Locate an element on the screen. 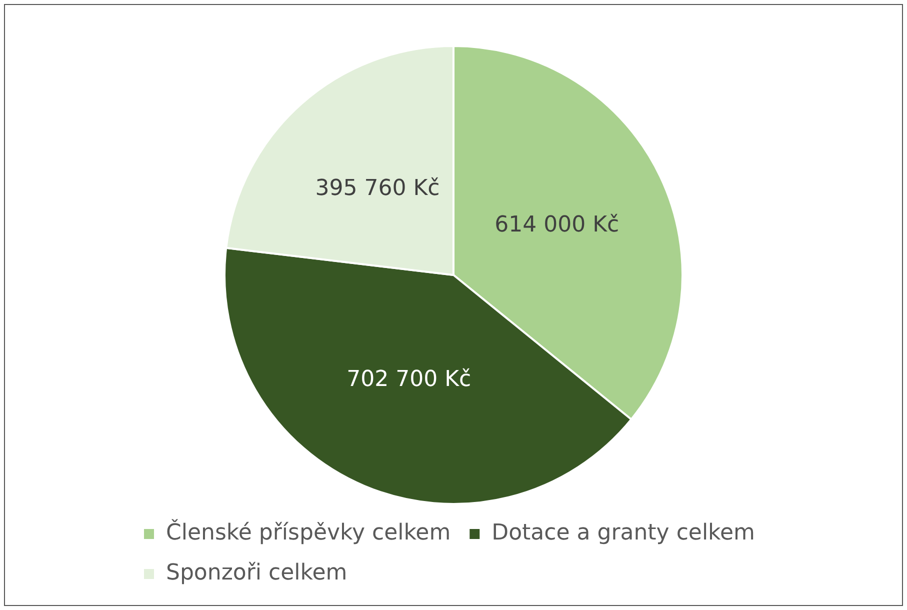 The width and height of the screenshot is (907, 610). data-label: 614 000 Kč is located at coordinates (557, 225).